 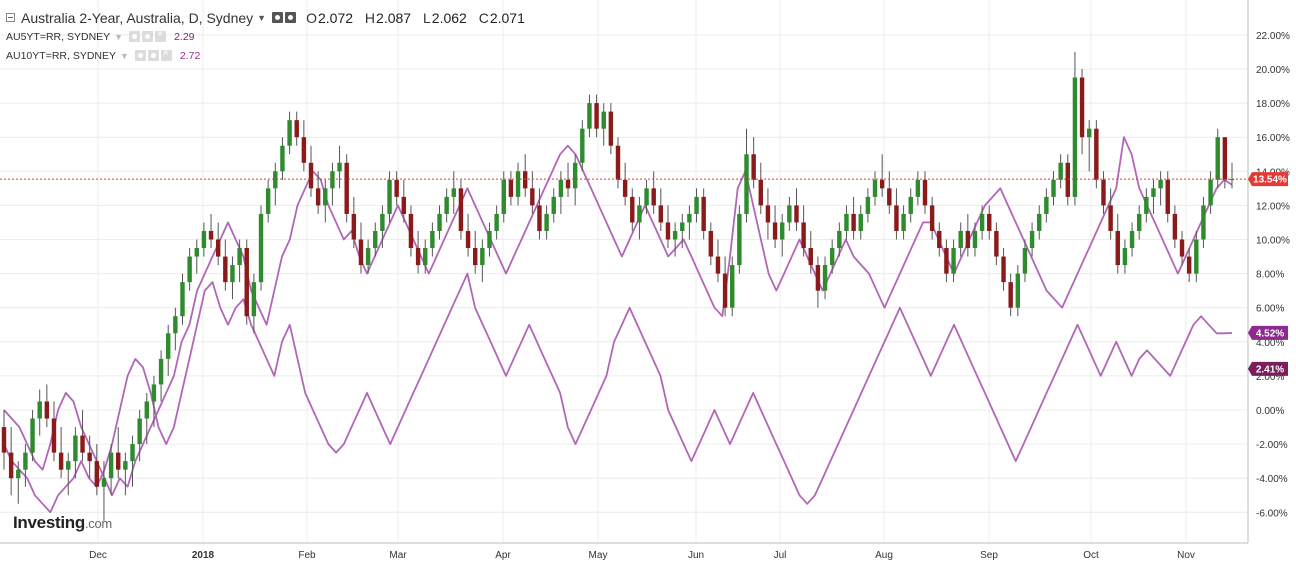 What do you see at coordinates (1270, 180) in the screenshot?
I see `badge-label: 13.54%` at bounding box center [1270, 180].